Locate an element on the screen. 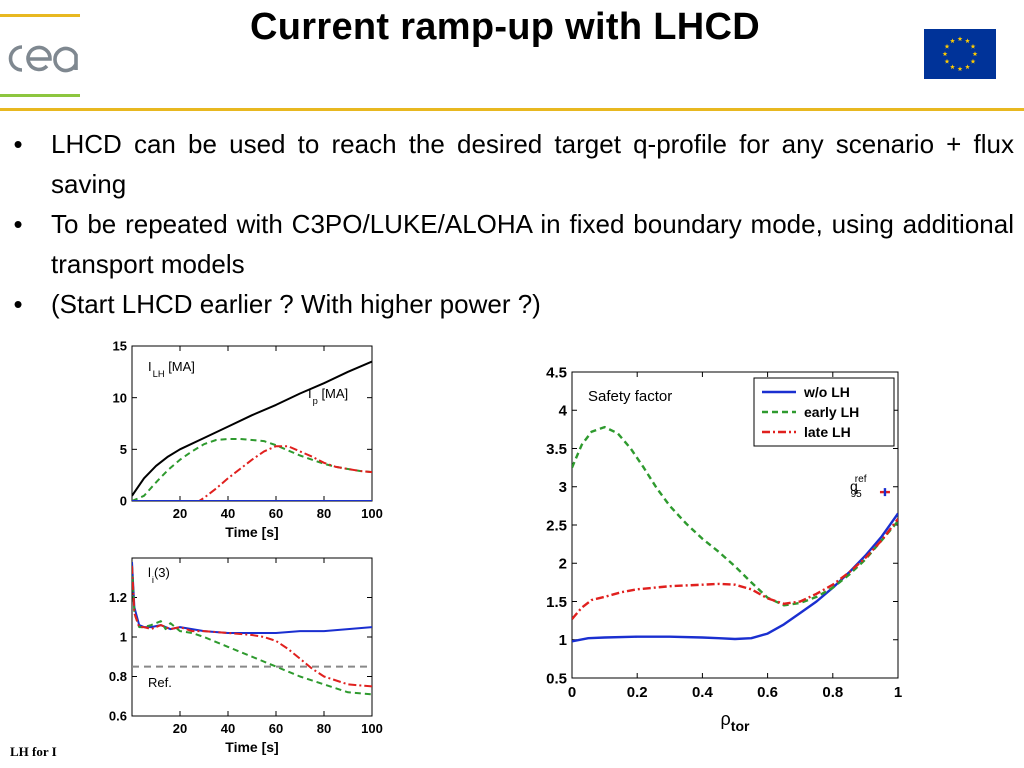 The width and height of the screenshot is (1024, 768). y-tick-label: 15 is located at coordinates (120, 347).